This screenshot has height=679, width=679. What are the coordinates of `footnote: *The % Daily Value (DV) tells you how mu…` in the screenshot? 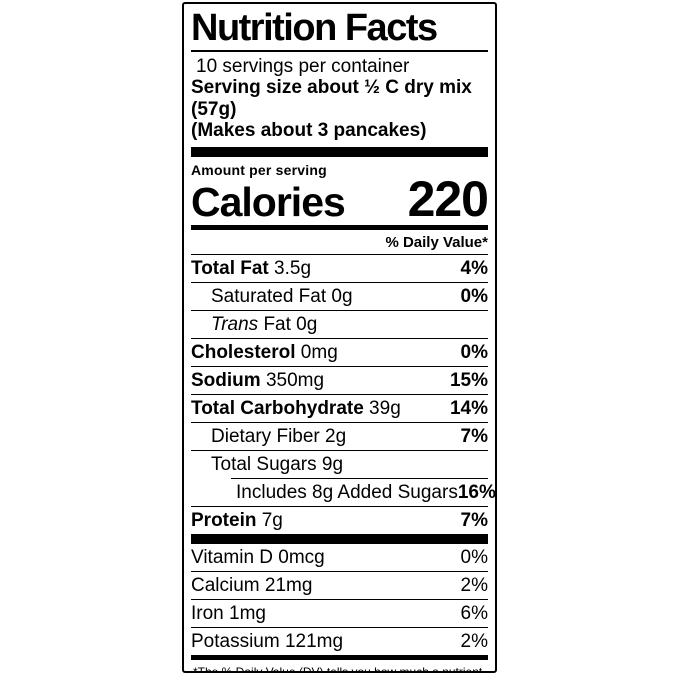 It's located at (339, 666).